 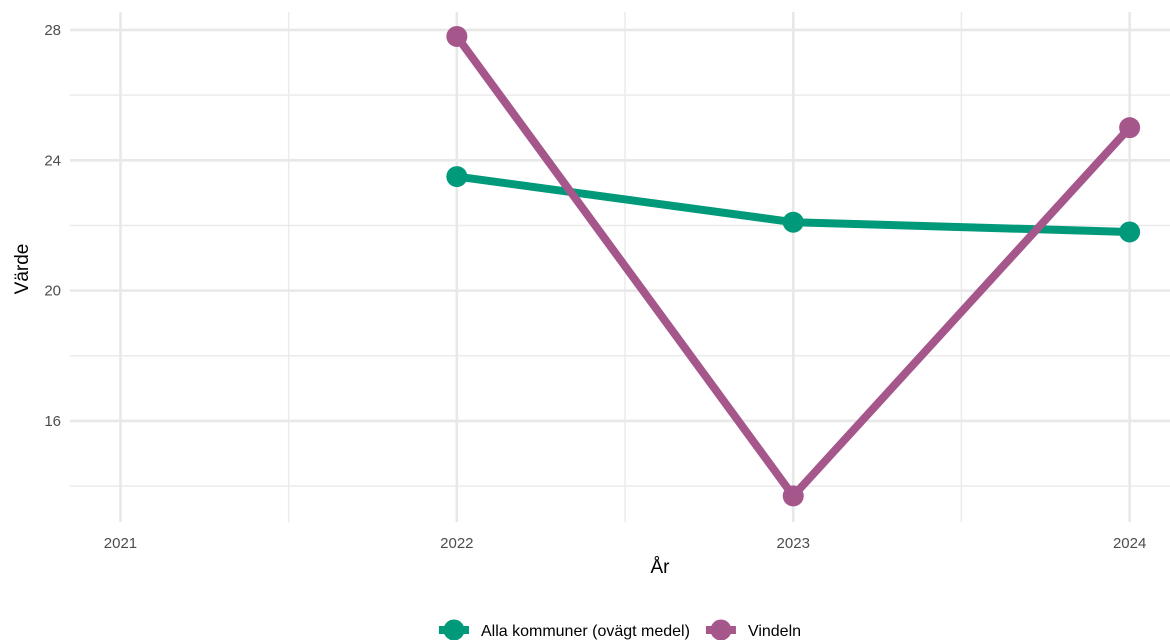 What do you see at coordinates (52, 160) in the screenshot?
I see `y-tick-label: 24` at bounding box center [52, 160].